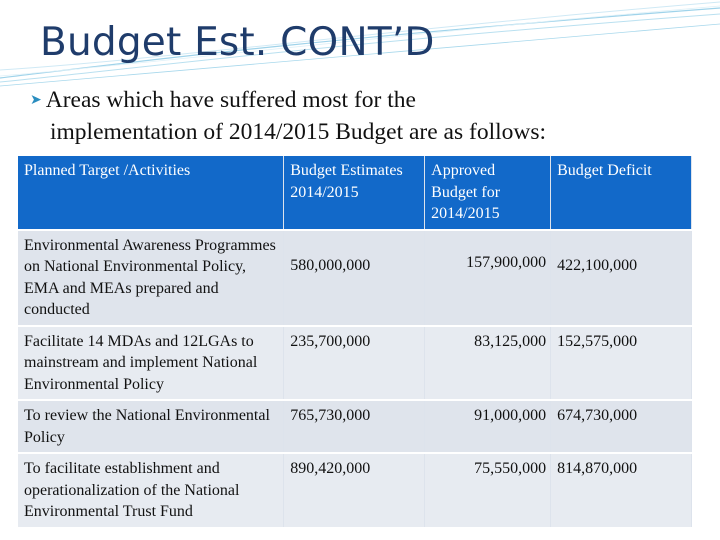 This screenshot has width=720, height=540. I want to click on estimate-cell: 890,420,000, so click(354, 491).